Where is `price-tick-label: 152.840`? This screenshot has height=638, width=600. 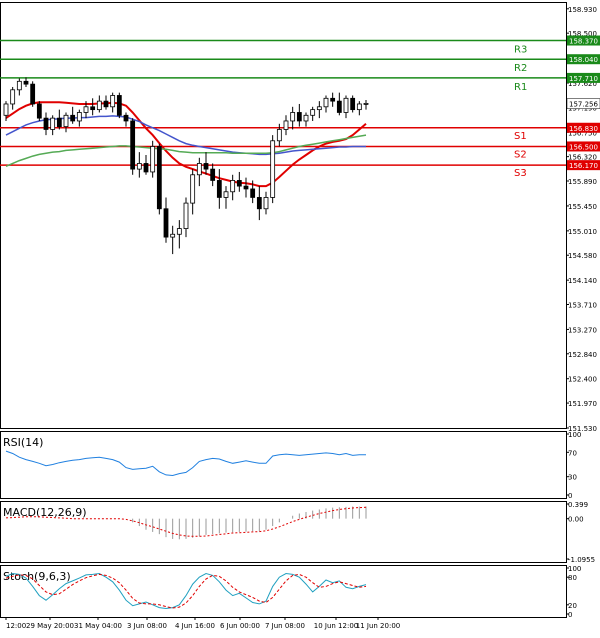 price-tick-label: 152.840 is located at coordinates (582, 355).